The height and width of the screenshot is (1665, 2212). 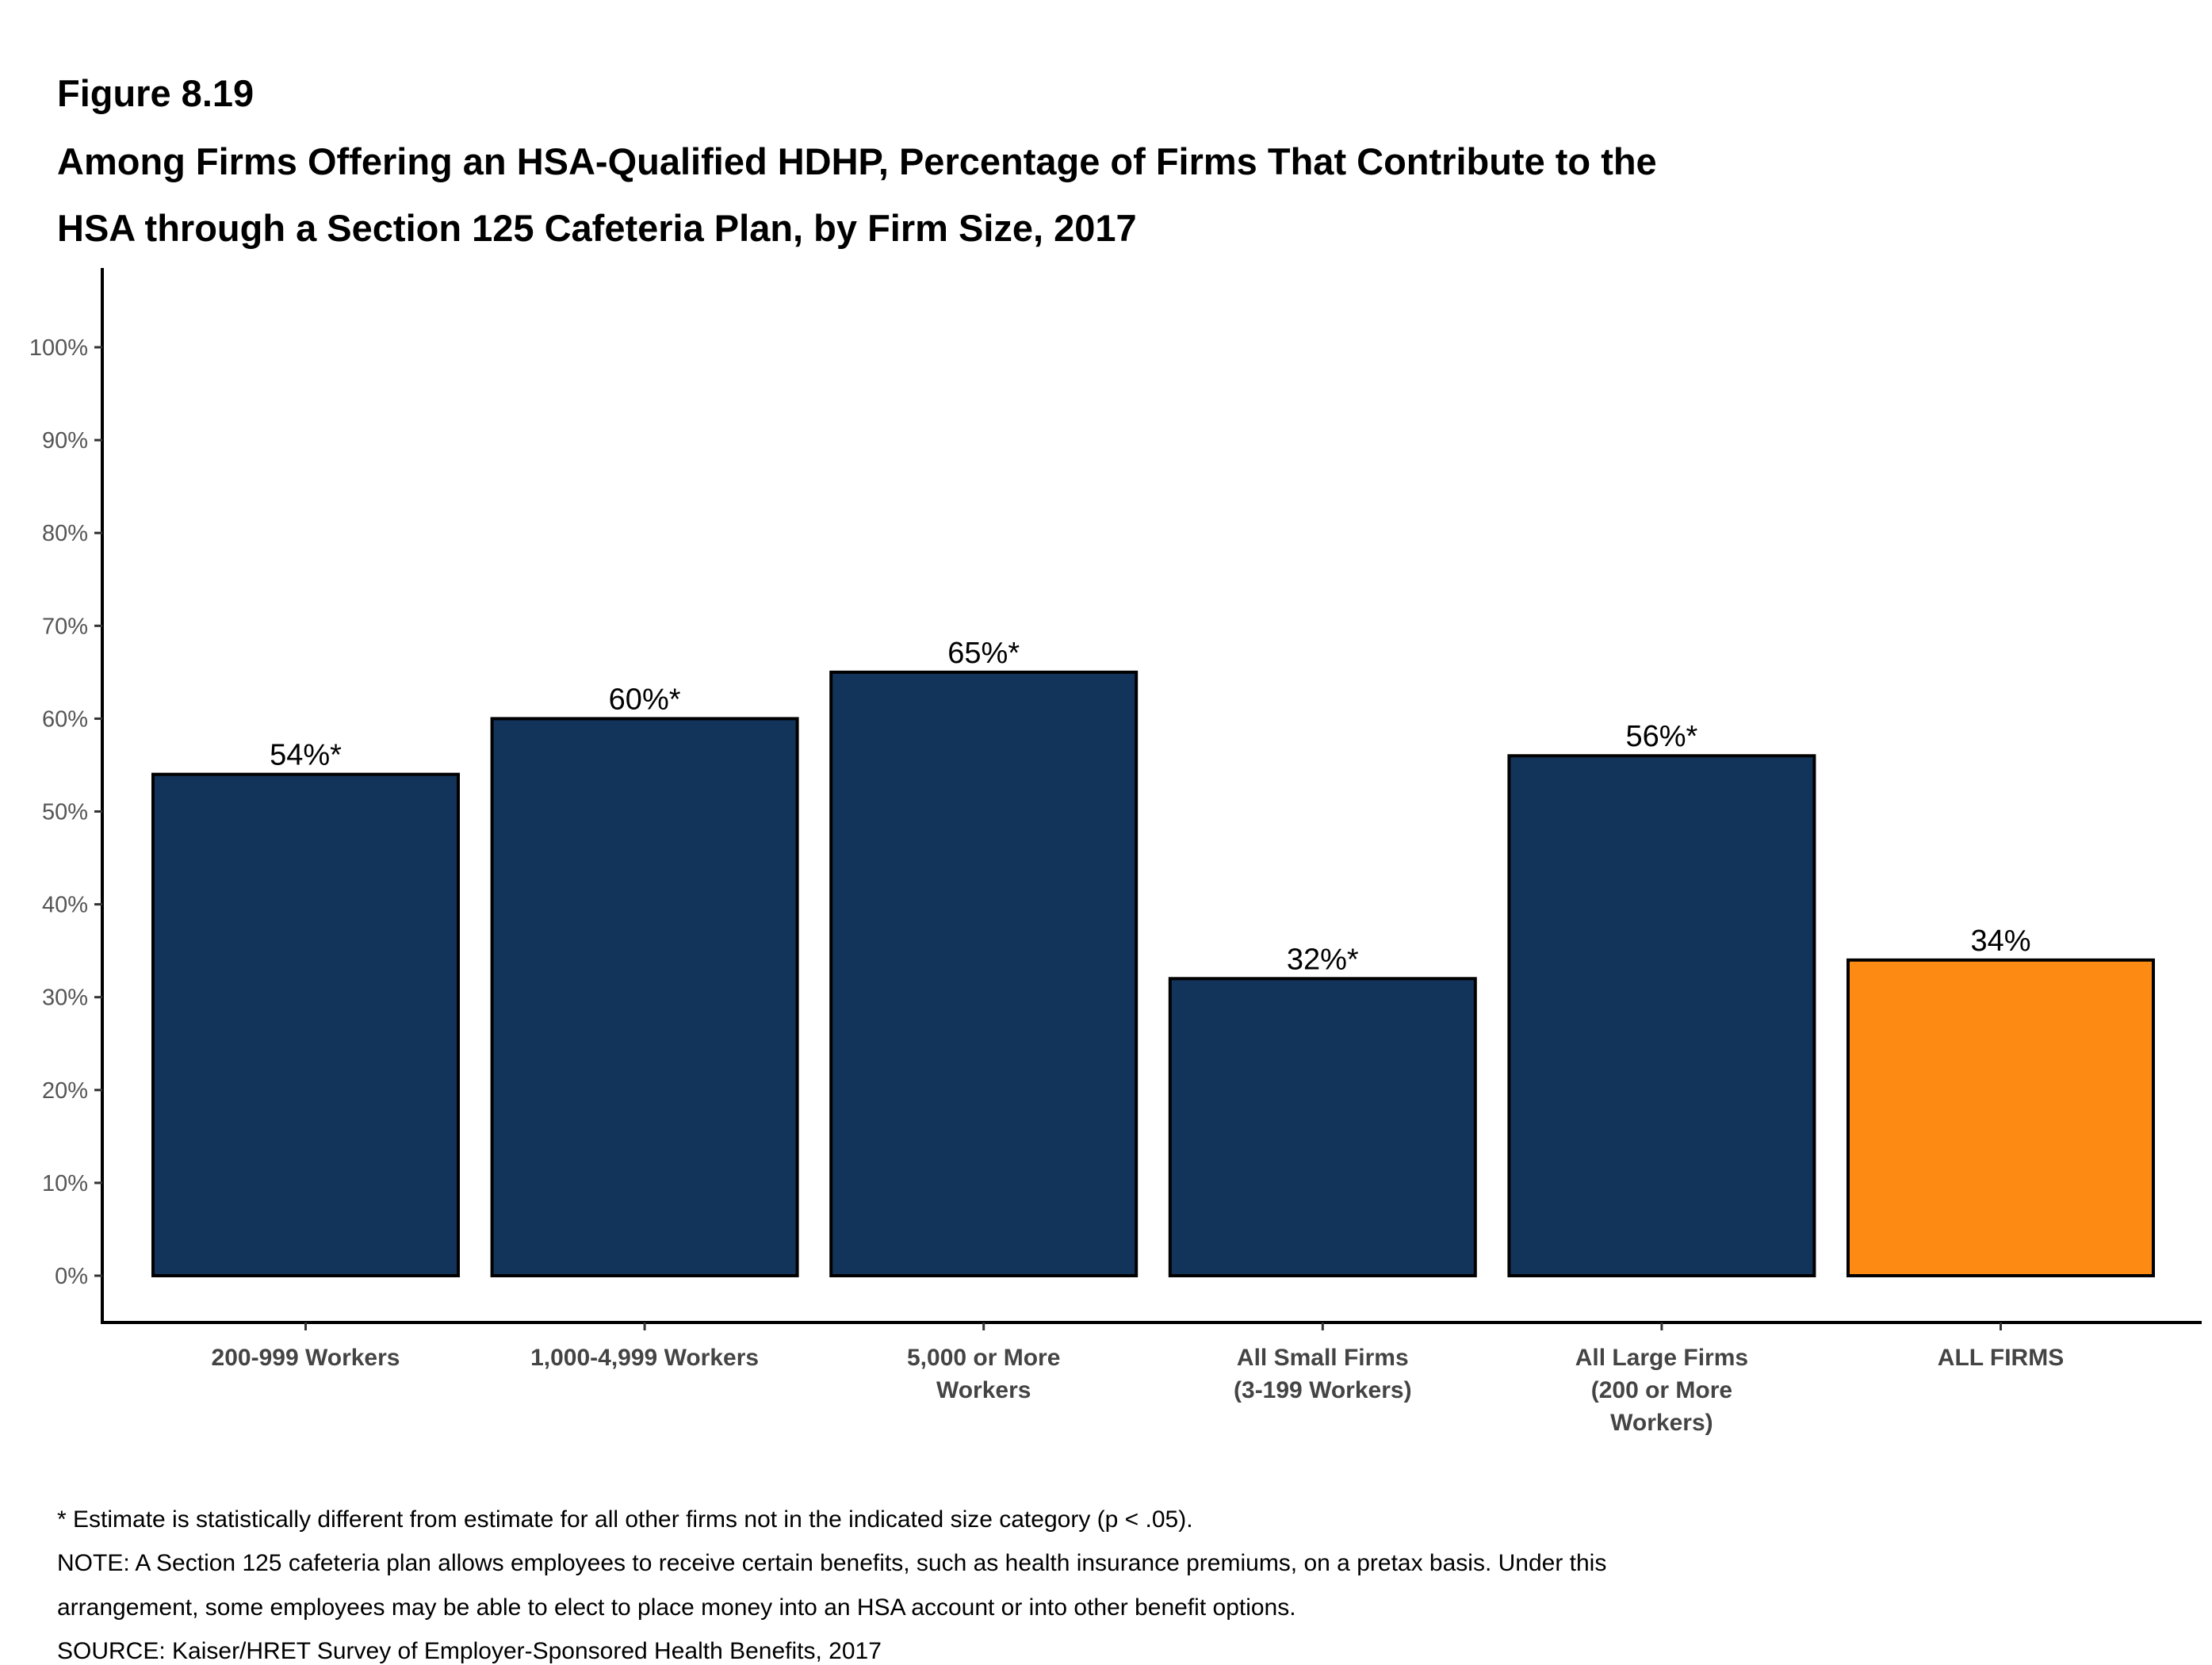 I want to click on y-tick-label: 50%, so click(x=65, y=812).